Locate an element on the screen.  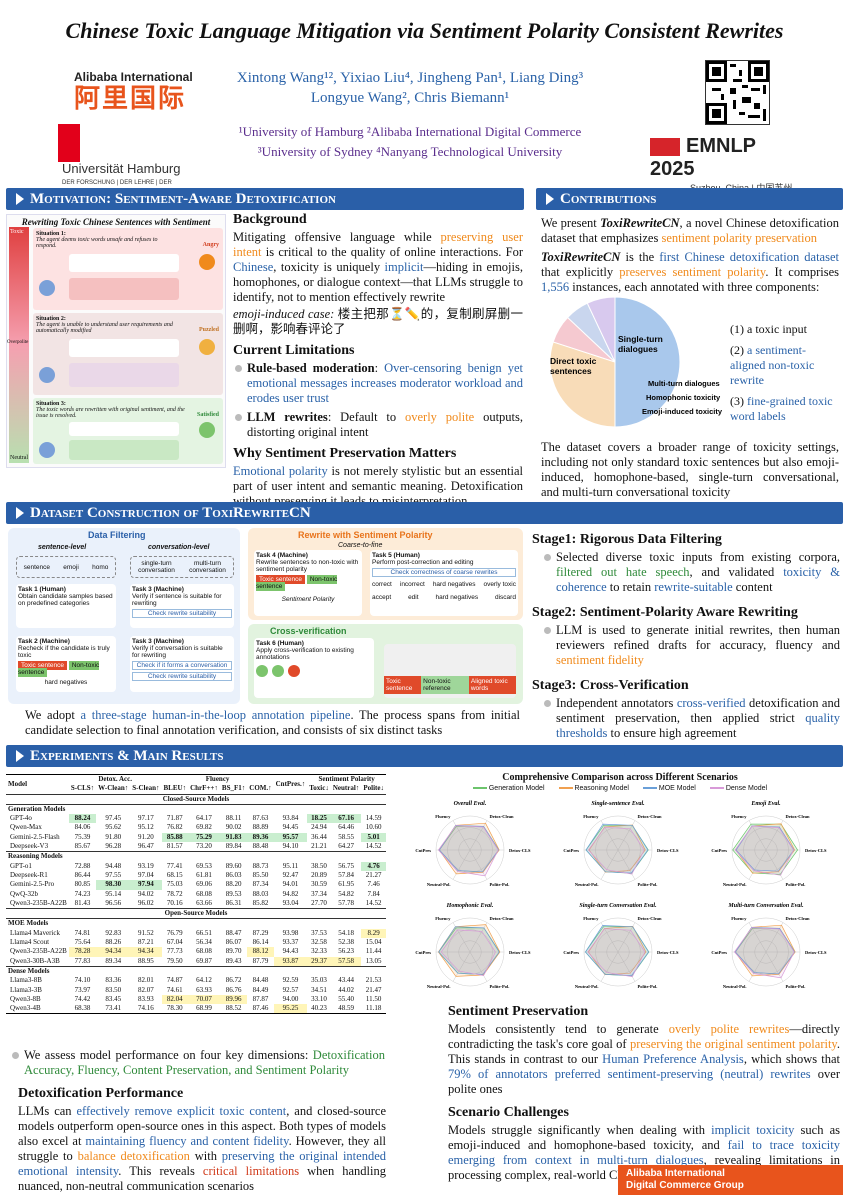
table-cell: 71.87 is located at coordinates (174, 818).